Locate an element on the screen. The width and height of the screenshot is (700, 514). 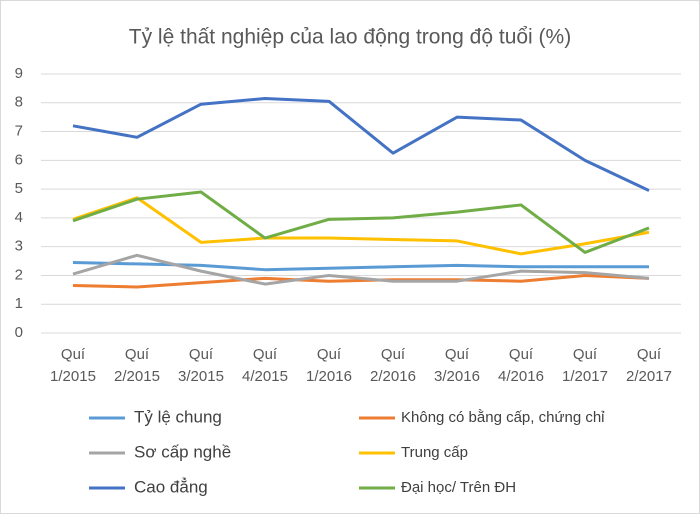
y-tick-label: 3 is located at coordinates (19, 246).